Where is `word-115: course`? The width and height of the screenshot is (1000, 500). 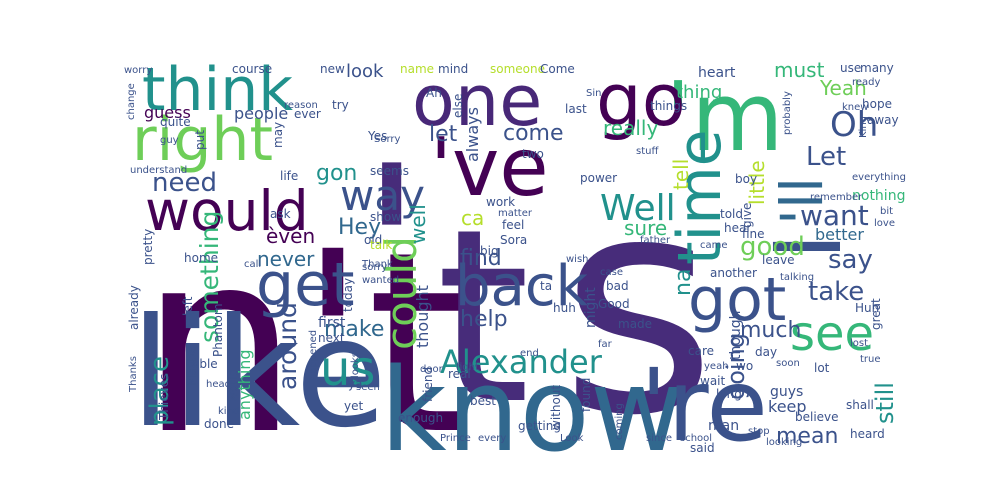
word-115: course is located at coordinates (252, 69).